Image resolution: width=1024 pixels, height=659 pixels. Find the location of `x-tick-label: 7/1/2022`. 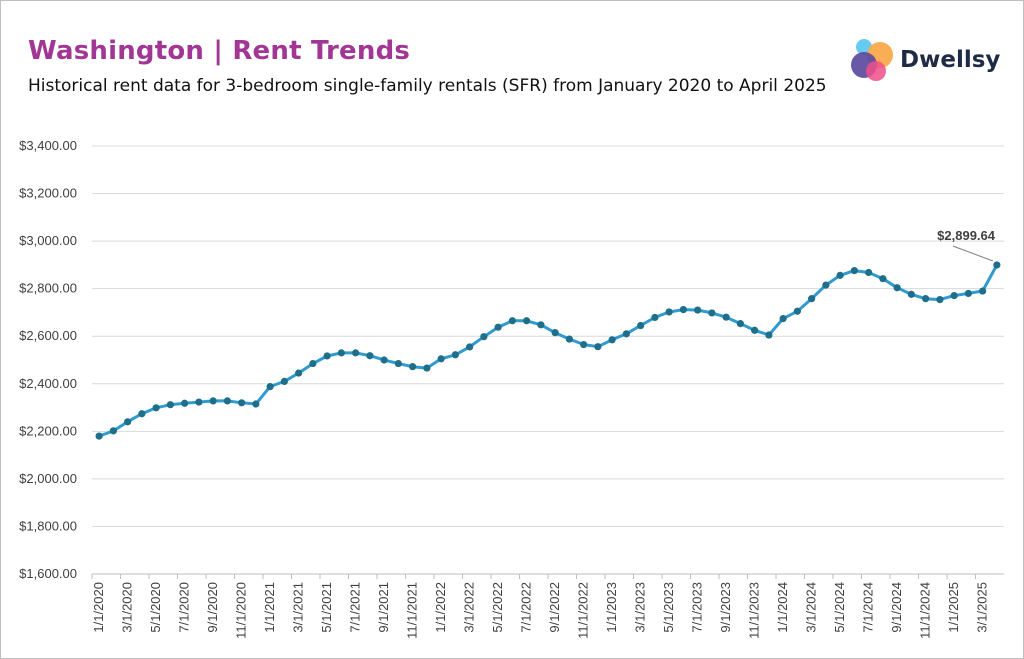

x-tick-label: 7/1/2022 is located at coordinates (526, 607).